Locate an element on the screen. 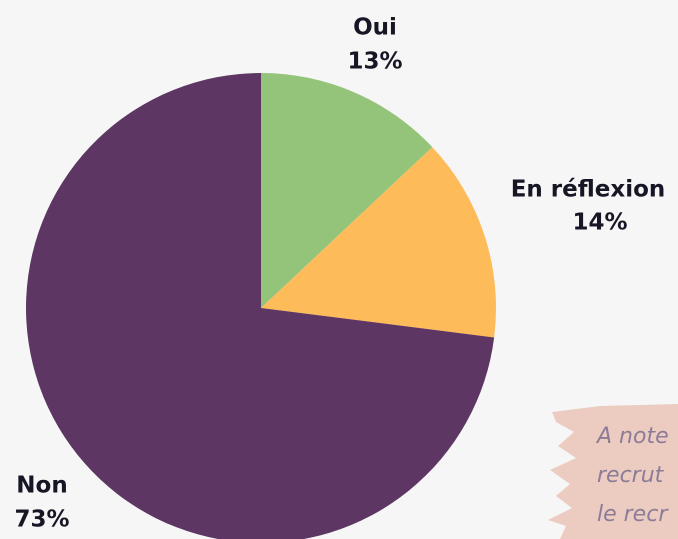 The image size is (678, 539). annotation: recrut is located at coordinates (631, 475).